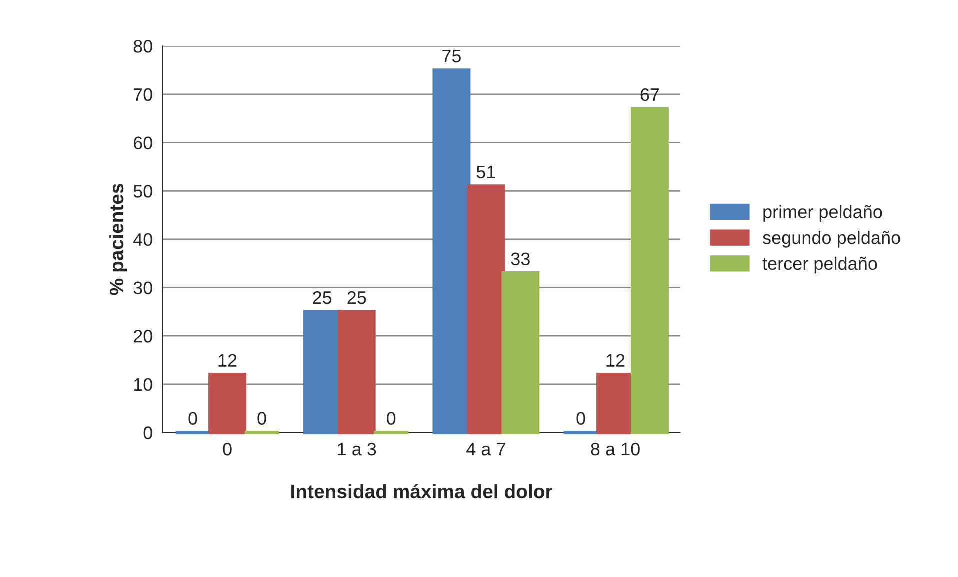 Image resolution: width=958 pixels, height=577 pixels. I want to click on y-tick-label: 80, so click(143, 46).